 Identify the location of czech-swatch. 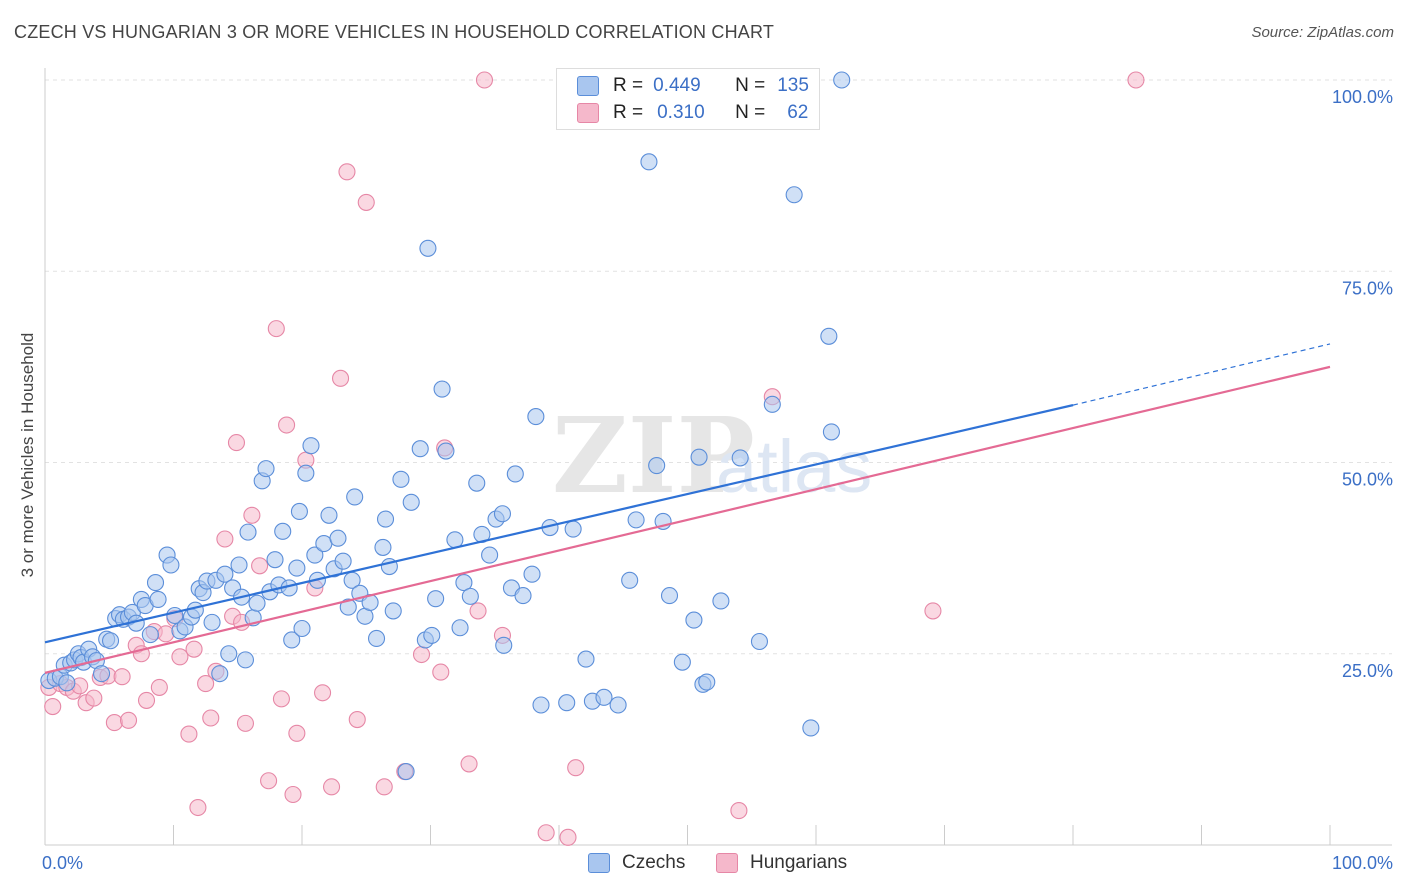
(588, 86).